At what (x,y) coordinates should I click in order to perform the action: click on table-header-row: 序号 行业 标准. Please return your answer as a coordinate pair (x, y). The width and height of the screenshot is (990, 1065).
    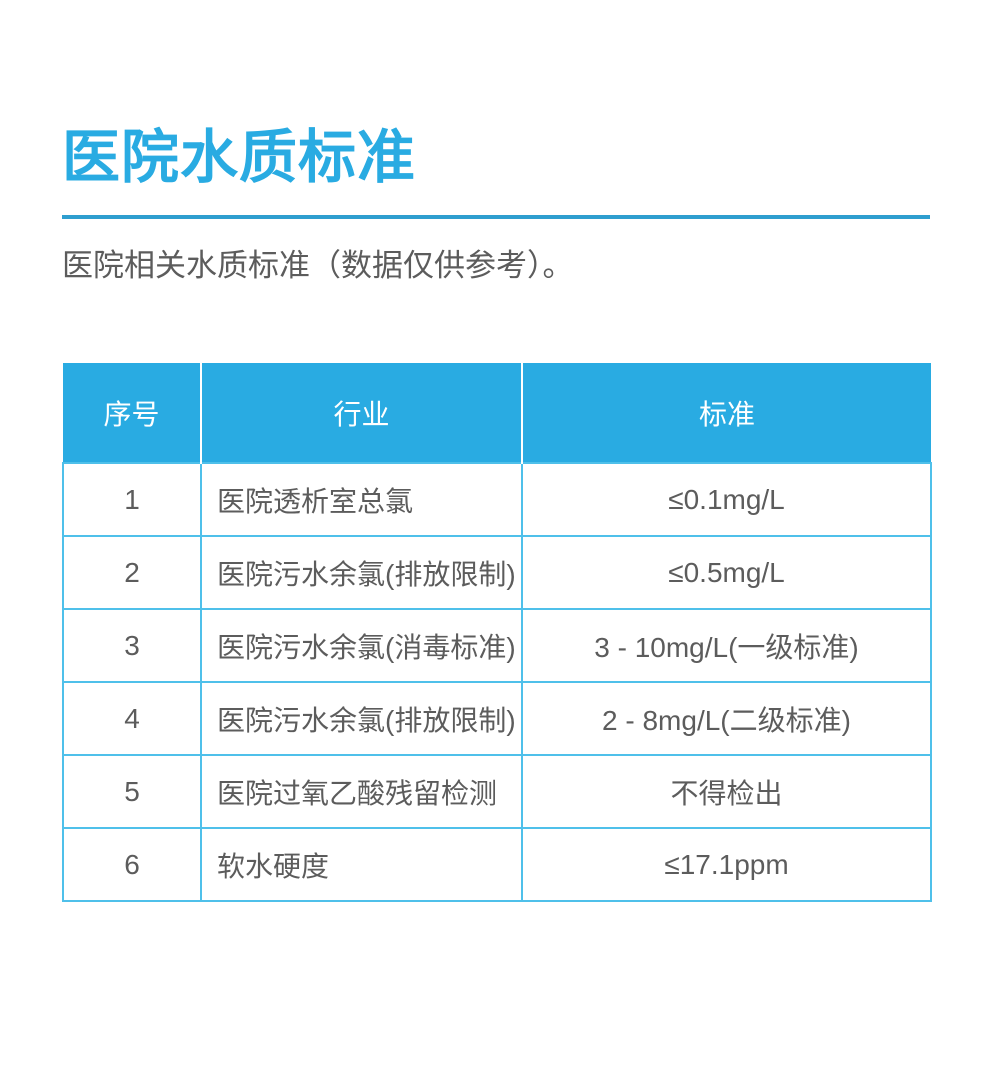
    Looking at the image, I should click on (497, 413).